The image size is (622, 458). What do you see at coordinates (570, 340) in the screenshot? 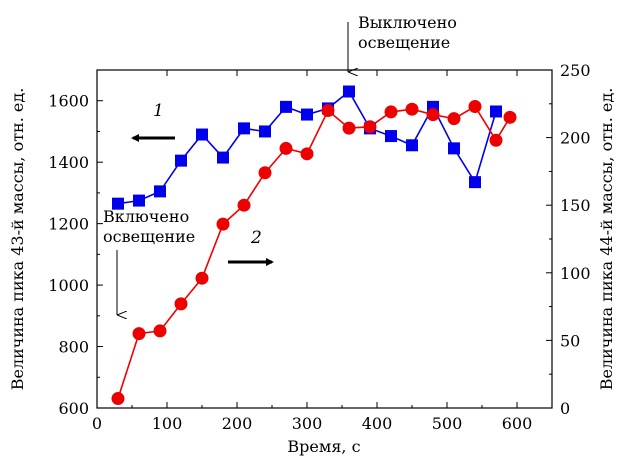
I see `y-right-tick-label: 50` at bounding box center [570, 340].